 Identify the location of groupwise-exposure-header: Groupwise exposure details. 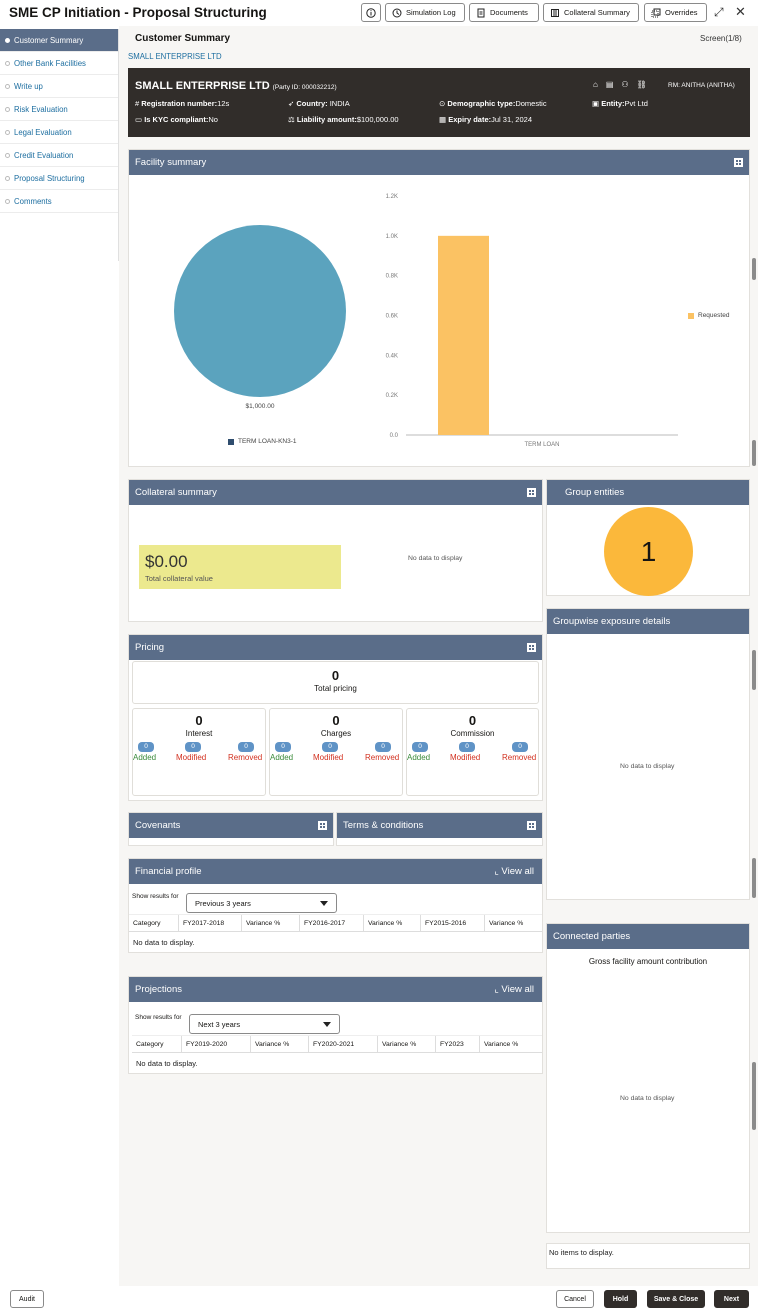
(648, 621).